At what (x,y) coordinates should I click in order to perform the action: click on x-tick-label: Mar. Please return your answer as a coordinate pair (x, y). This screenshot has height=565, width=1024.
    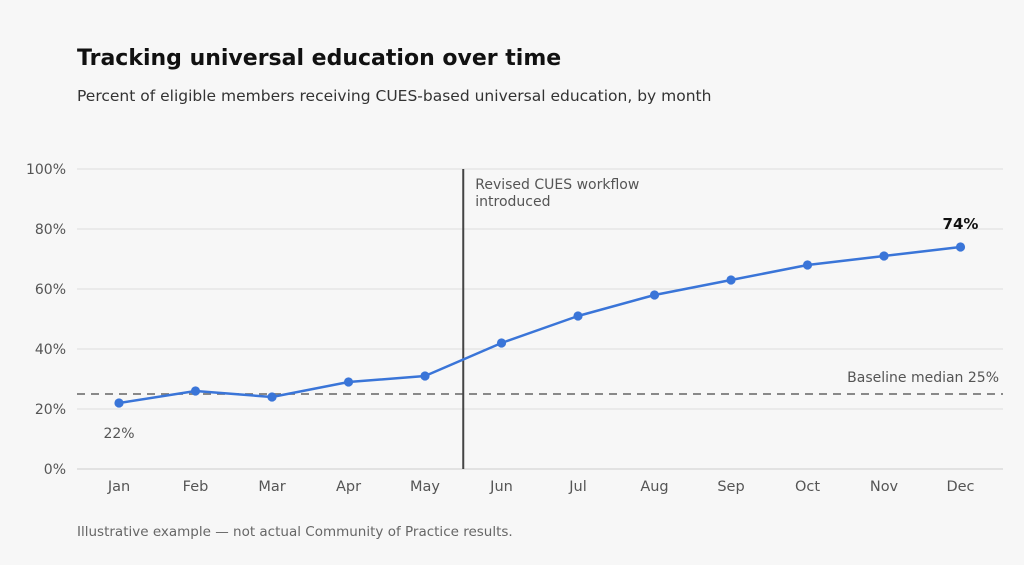
    Looking at the image, I should click on (271, 487).